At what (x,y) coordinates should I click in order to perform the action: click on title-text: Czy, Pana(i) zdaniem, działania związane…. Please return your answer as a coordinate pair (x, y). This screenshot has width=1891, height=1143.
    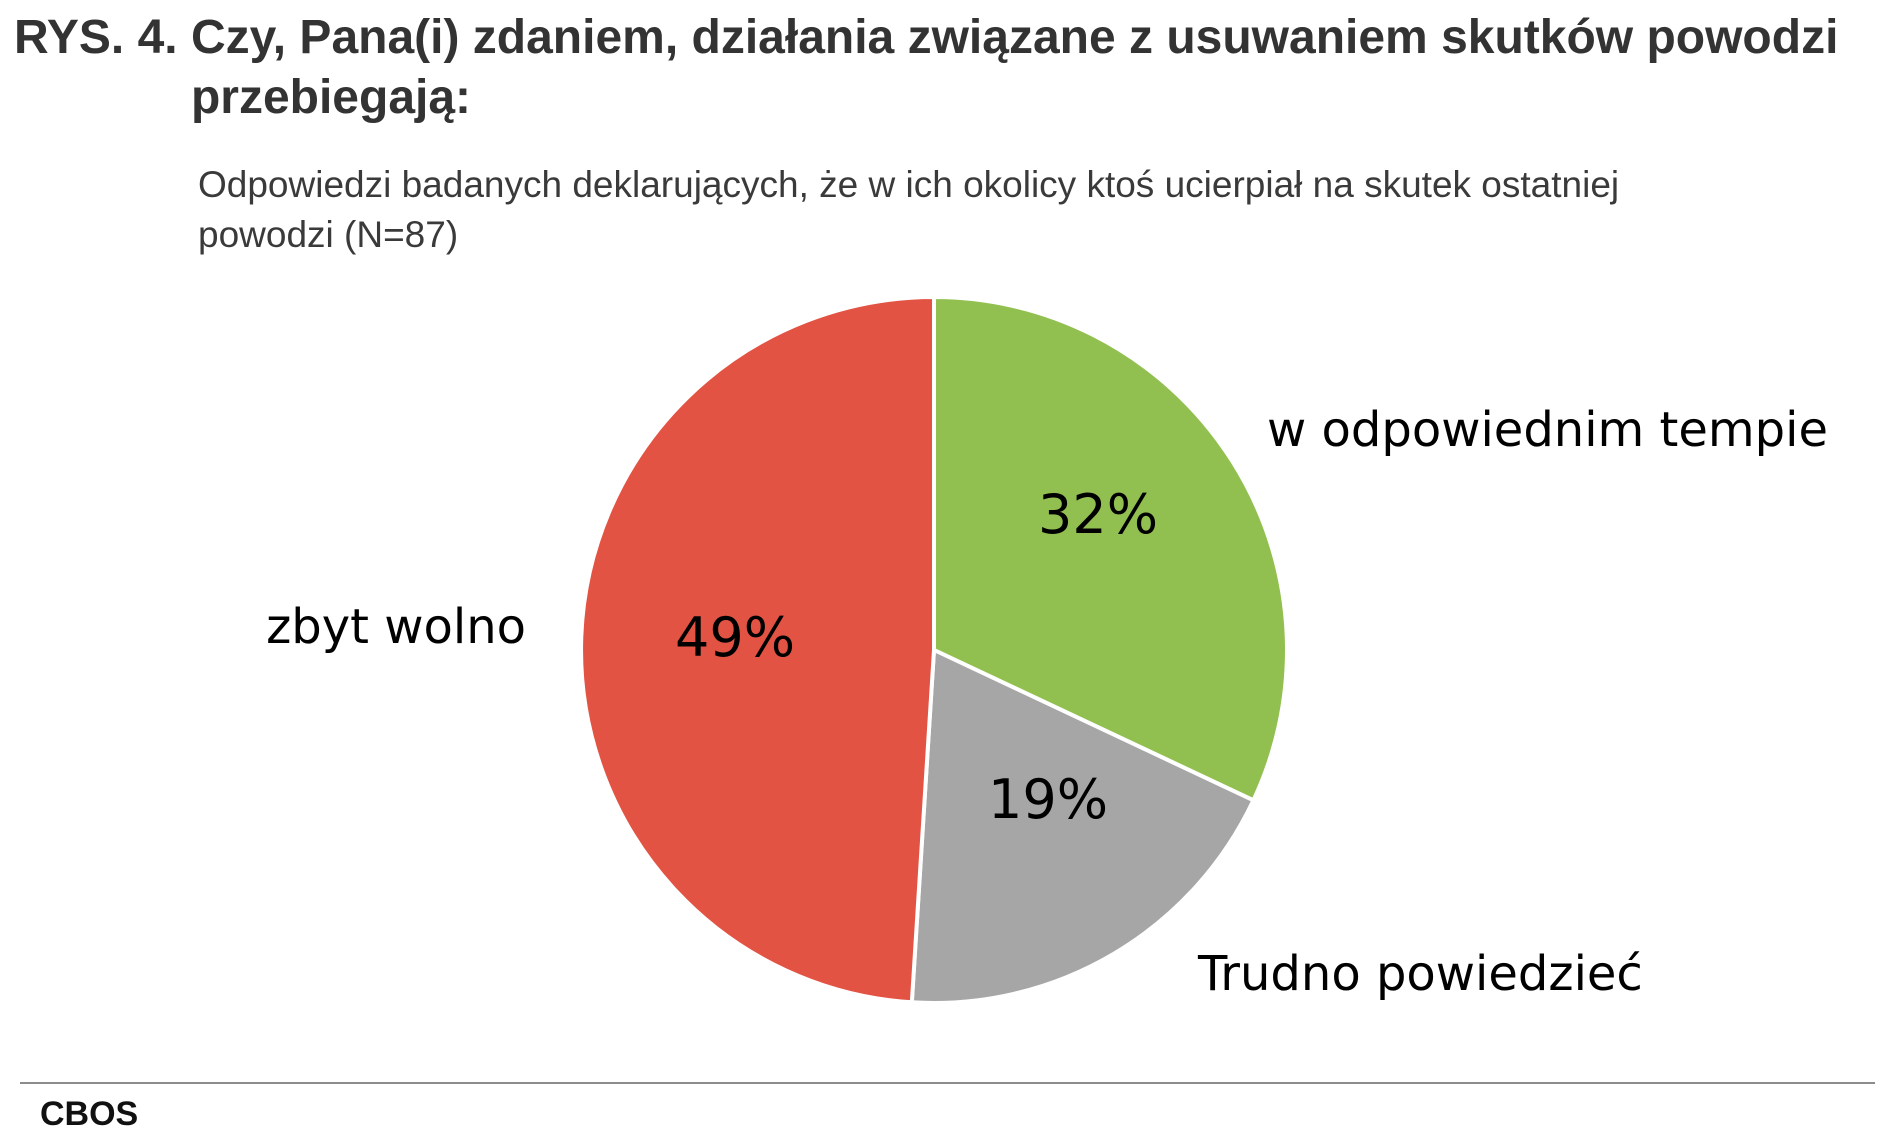
    Looking at the image, I should click on (1014, 67).